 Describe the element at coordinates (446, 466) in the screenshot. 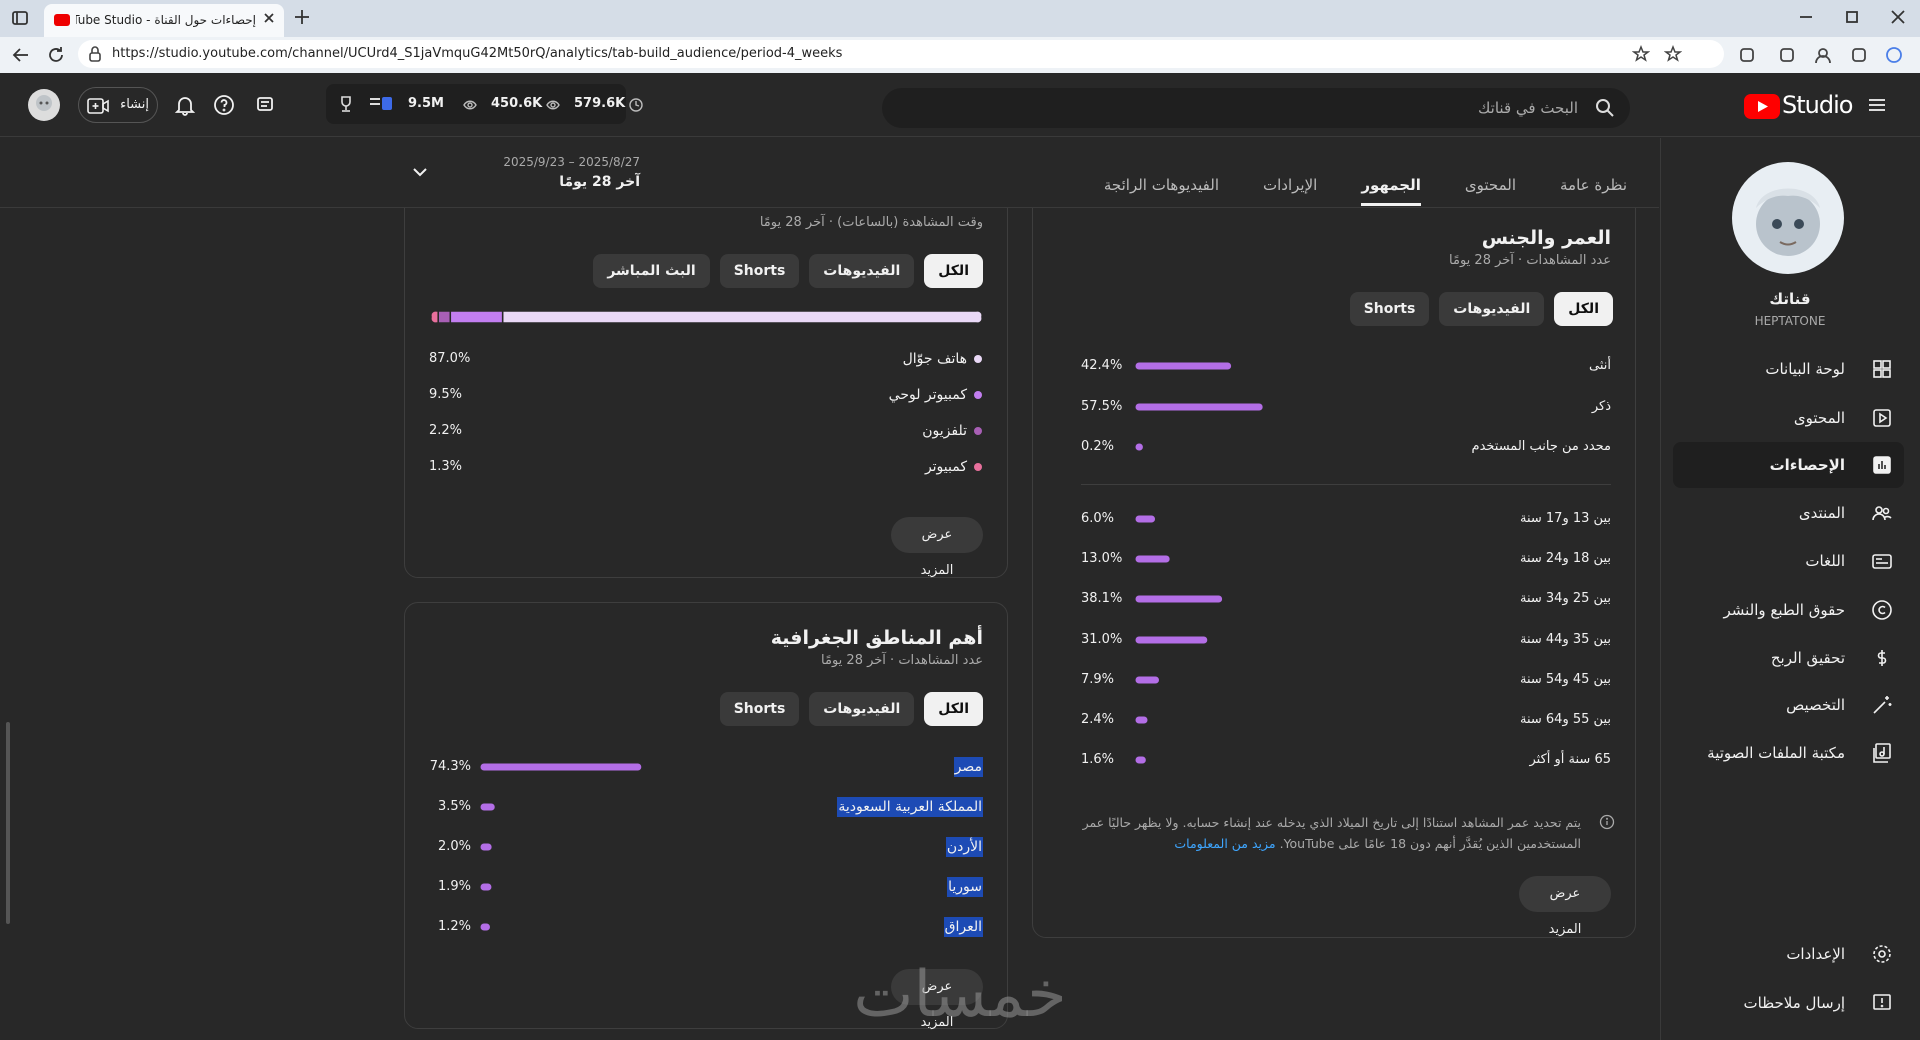

I see `device-percent: 1.3%` at that location.